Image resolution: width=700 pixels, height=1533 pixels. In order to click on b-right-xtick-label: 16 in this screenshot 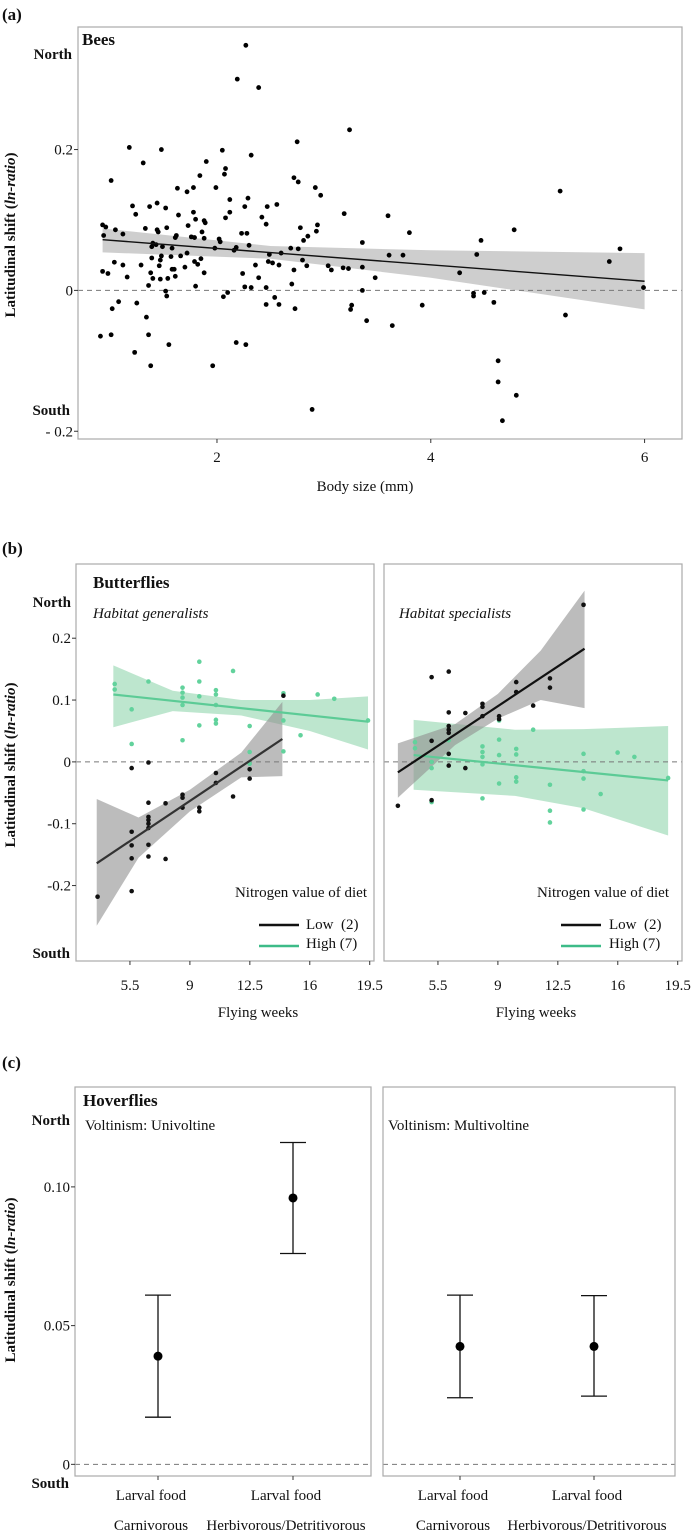, I will do `click(618, 986)`.